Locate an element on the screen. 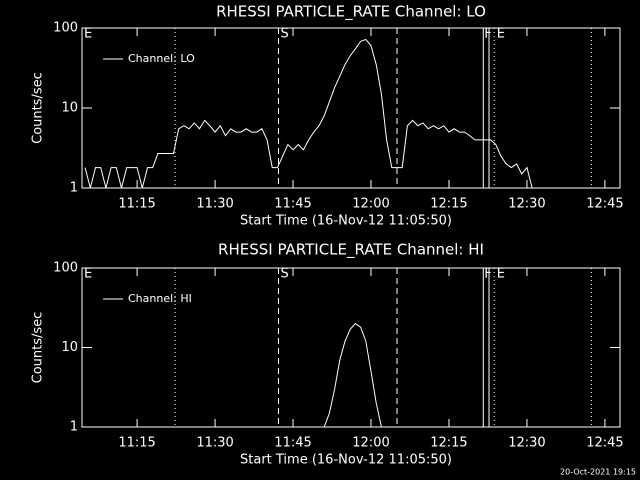  data-line is located at coordinates (352, 374).